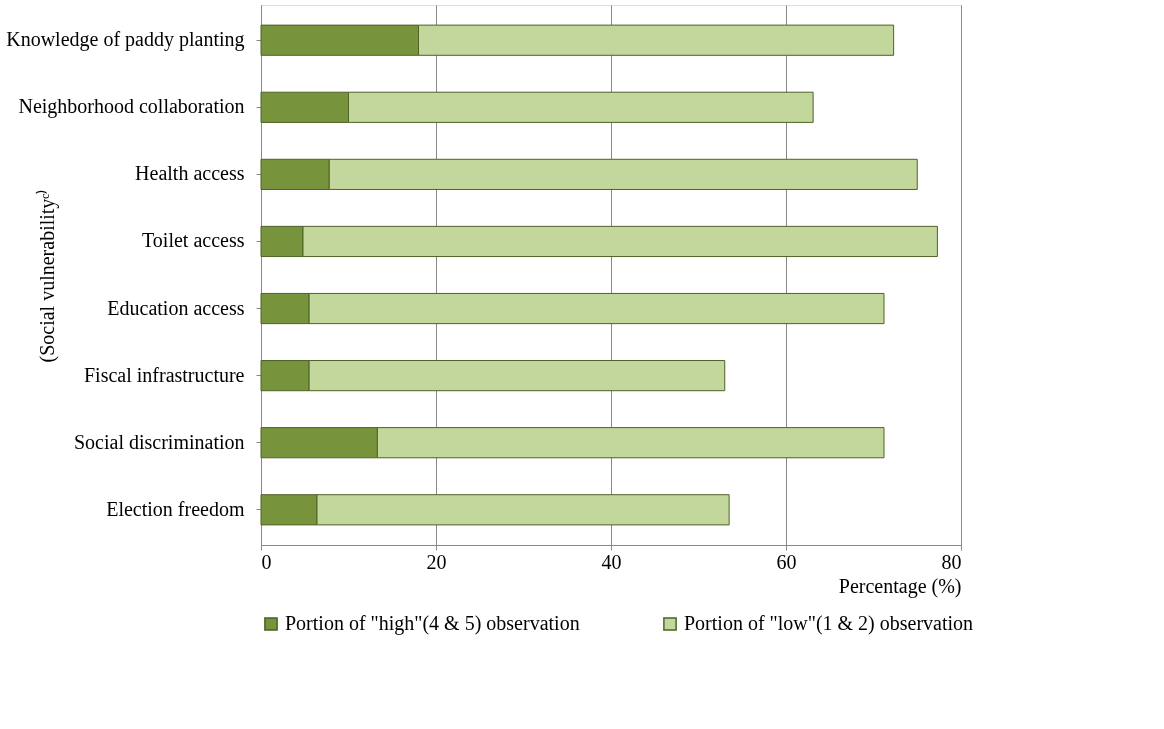  I want to click on y-tick-label: Toilet access, so click(193, 240).